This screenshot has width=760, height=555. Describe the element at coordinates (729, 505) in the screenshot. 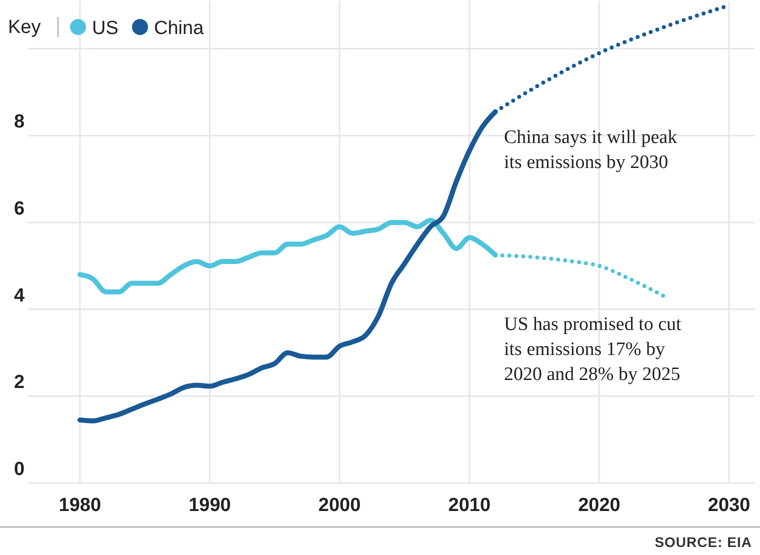

I see `x-tick-label: 2030` at that location.